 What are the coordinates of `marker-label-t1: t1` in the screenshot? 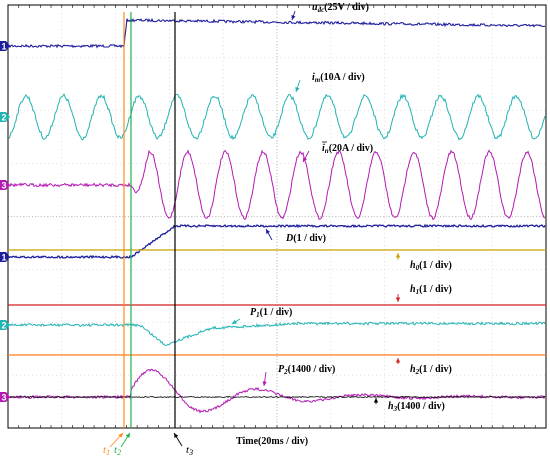 It's located at (106, 450).